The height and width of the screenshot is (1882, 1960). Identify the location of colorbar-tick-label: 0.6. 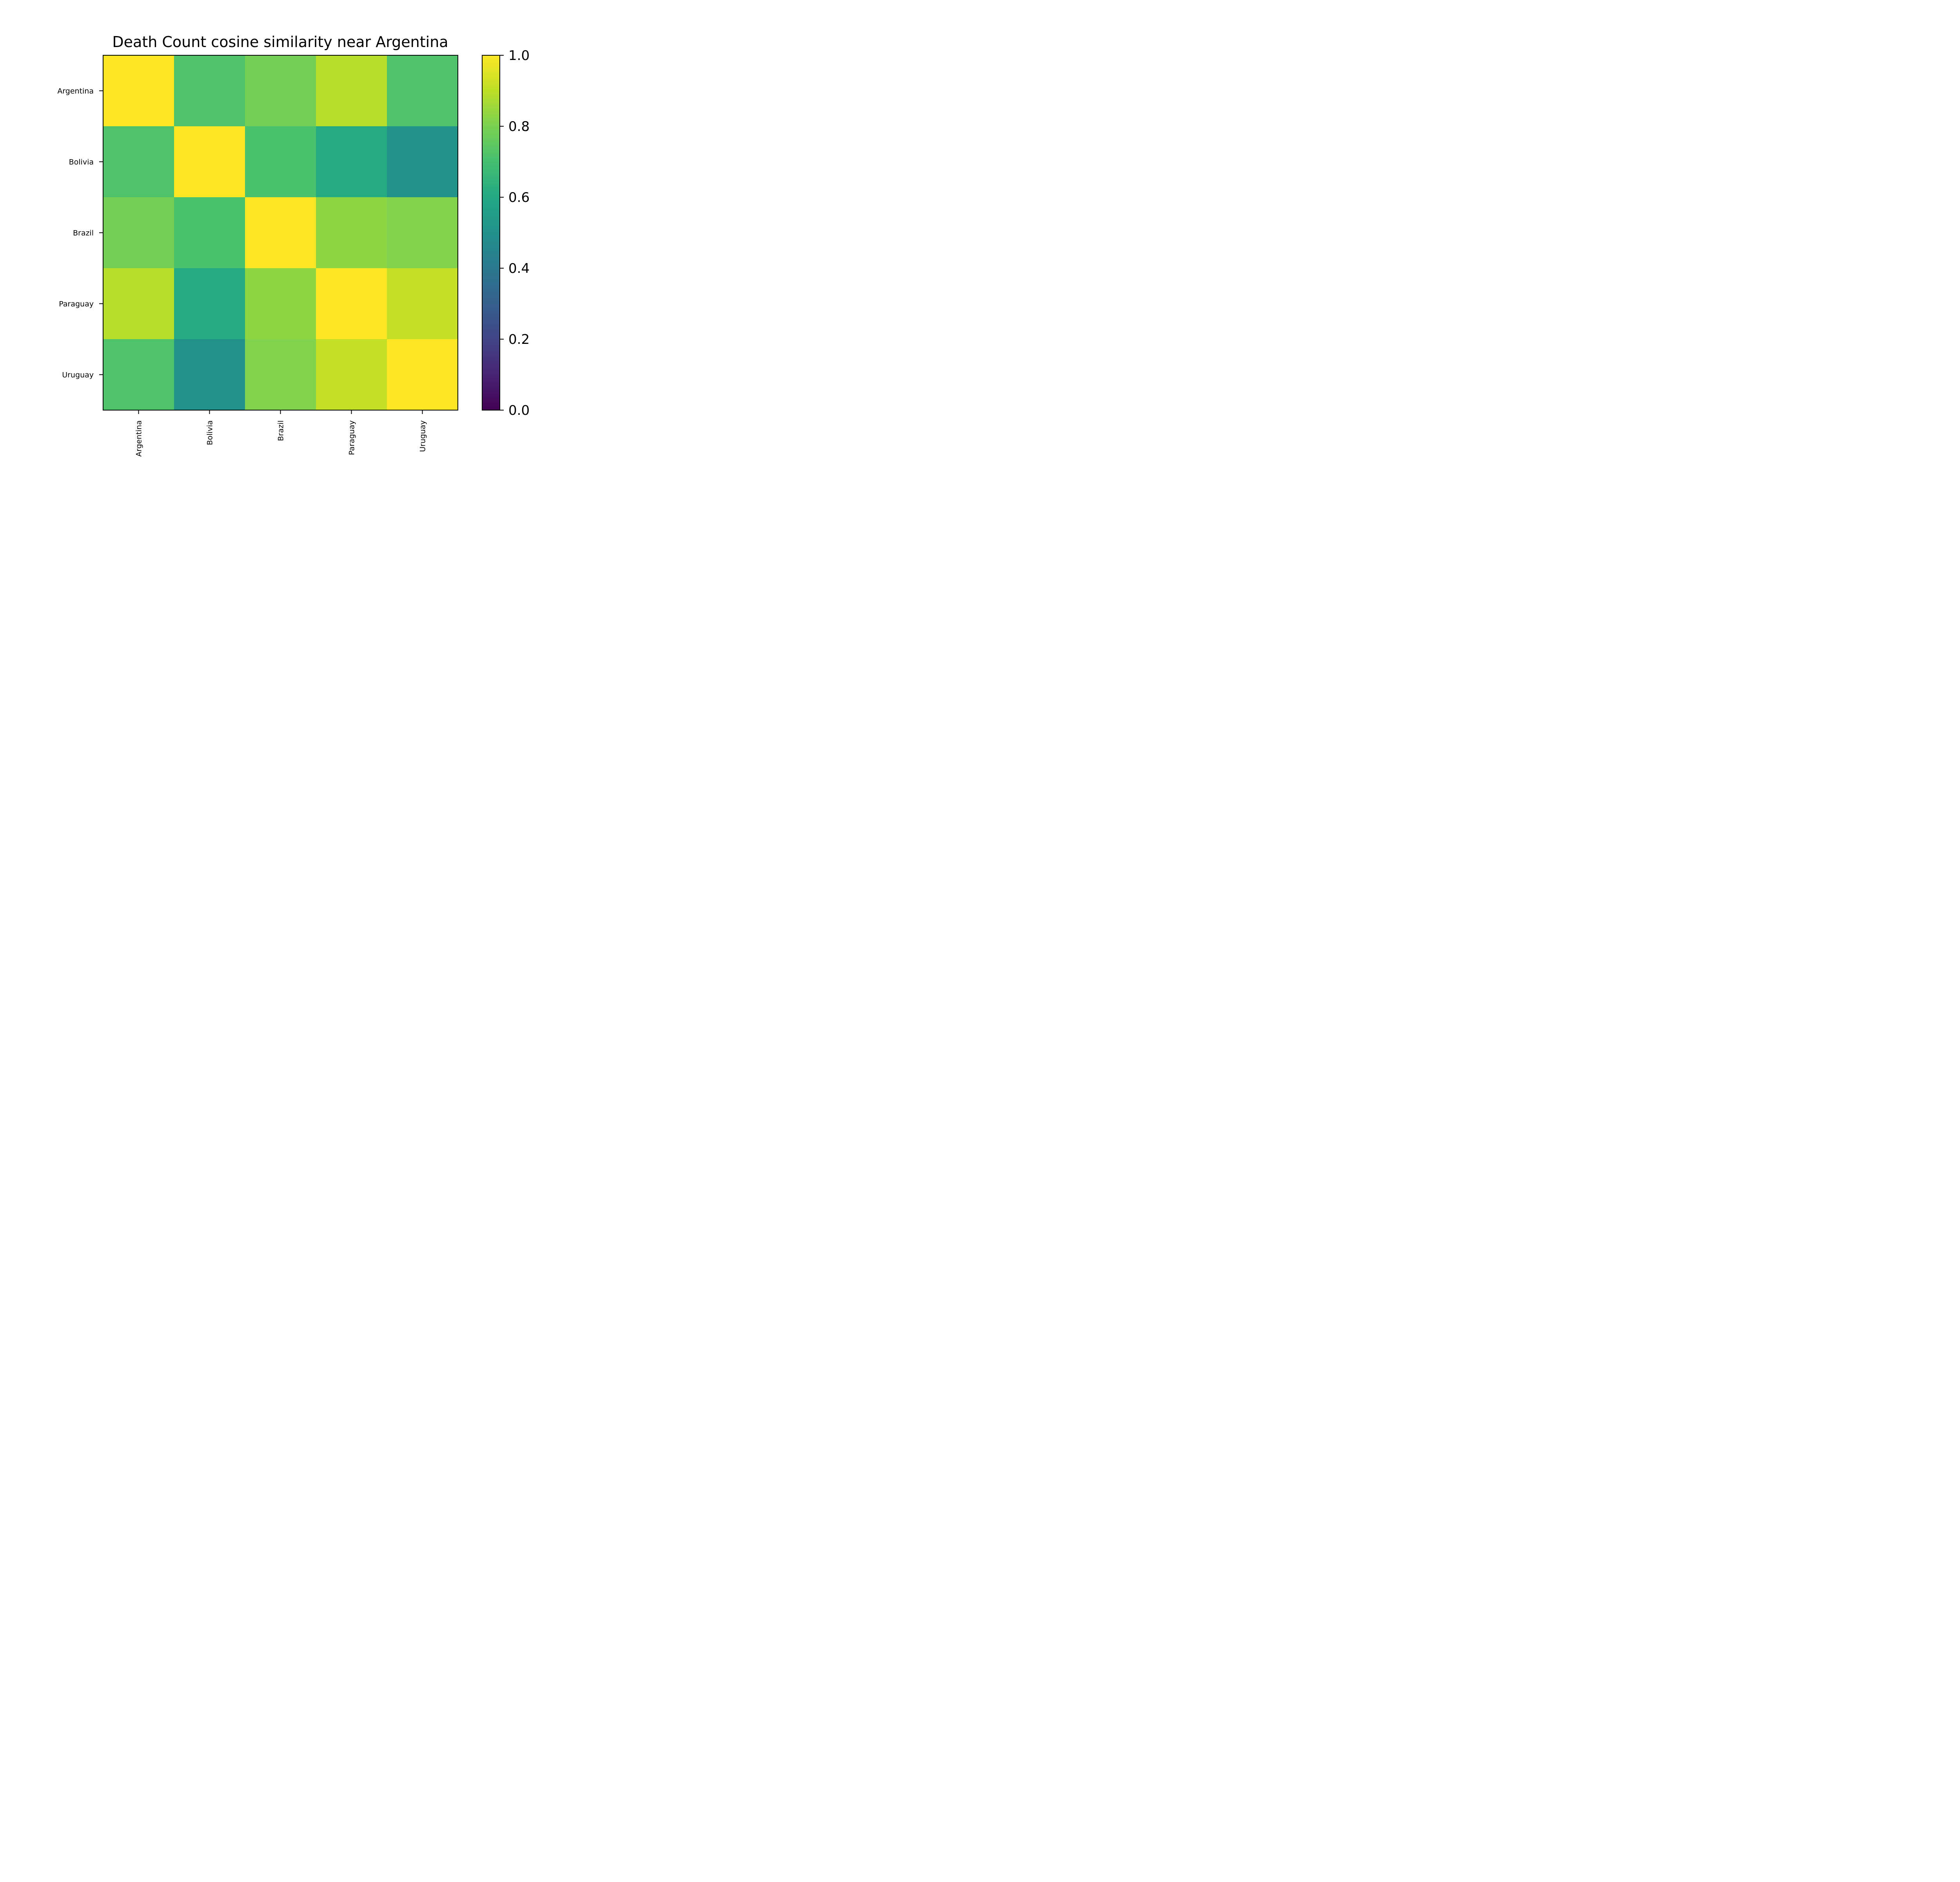
(519, 197).